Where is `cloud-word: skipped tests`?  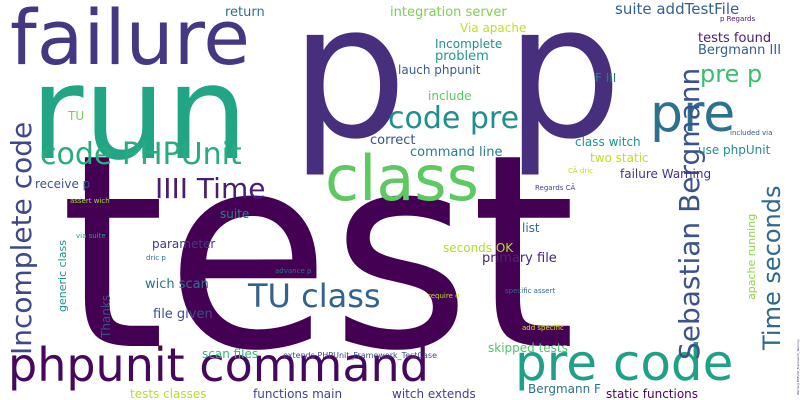 cloud-word: skipped tests is located at coordinates (528, 348).